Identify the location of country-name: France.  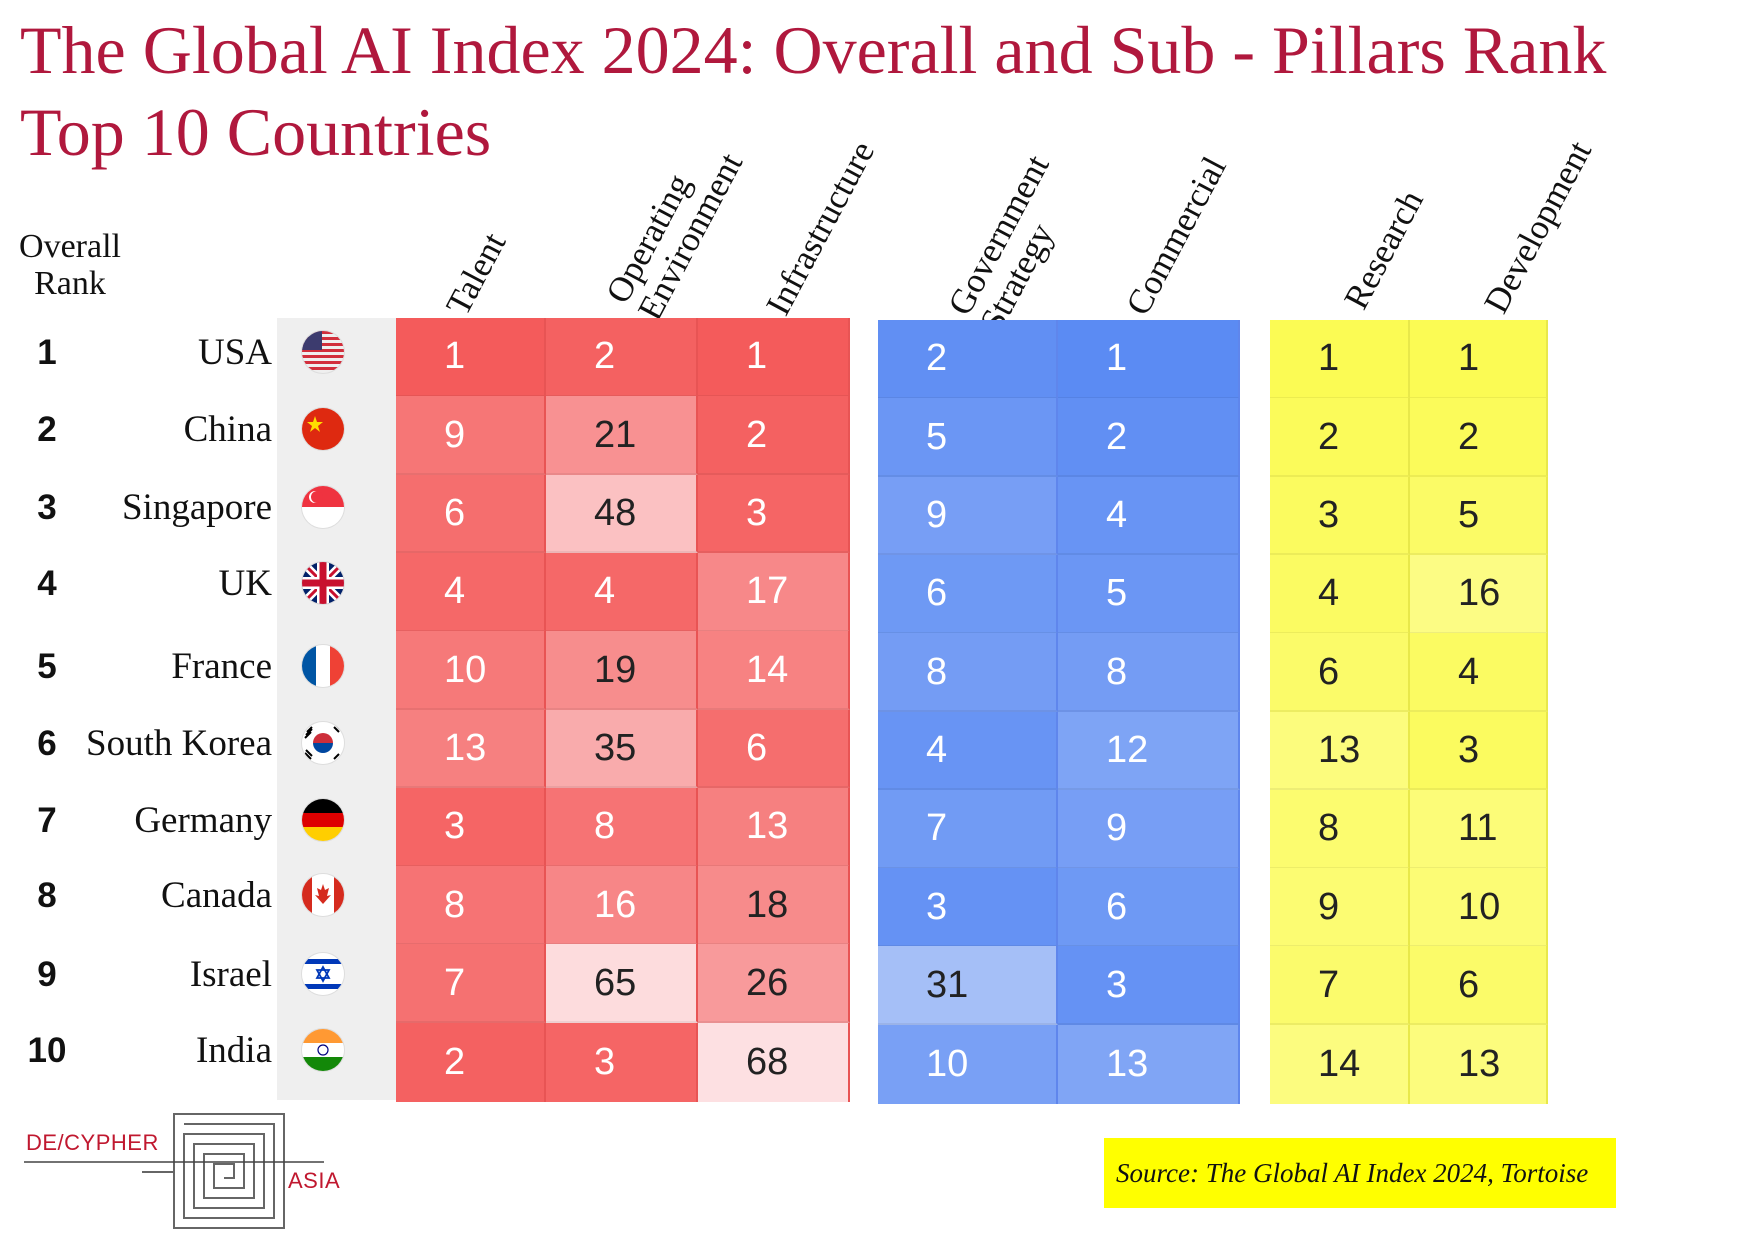
(221, 666).